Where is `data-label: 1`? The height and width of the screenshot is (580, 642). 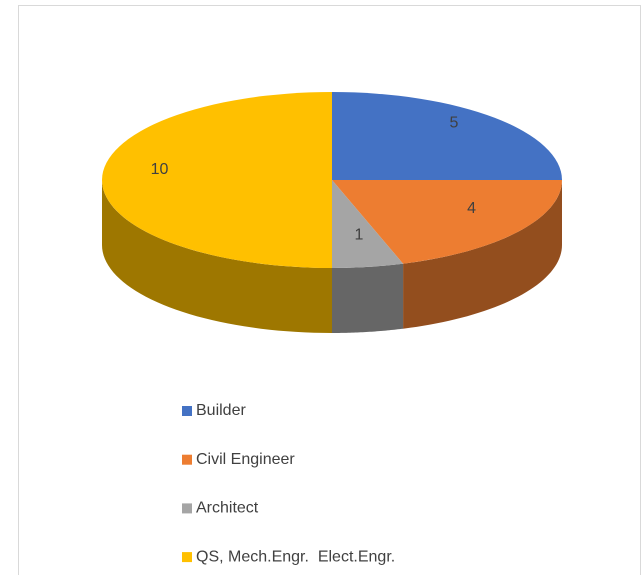 data-label: 1 is located at coordinates (359, 234).